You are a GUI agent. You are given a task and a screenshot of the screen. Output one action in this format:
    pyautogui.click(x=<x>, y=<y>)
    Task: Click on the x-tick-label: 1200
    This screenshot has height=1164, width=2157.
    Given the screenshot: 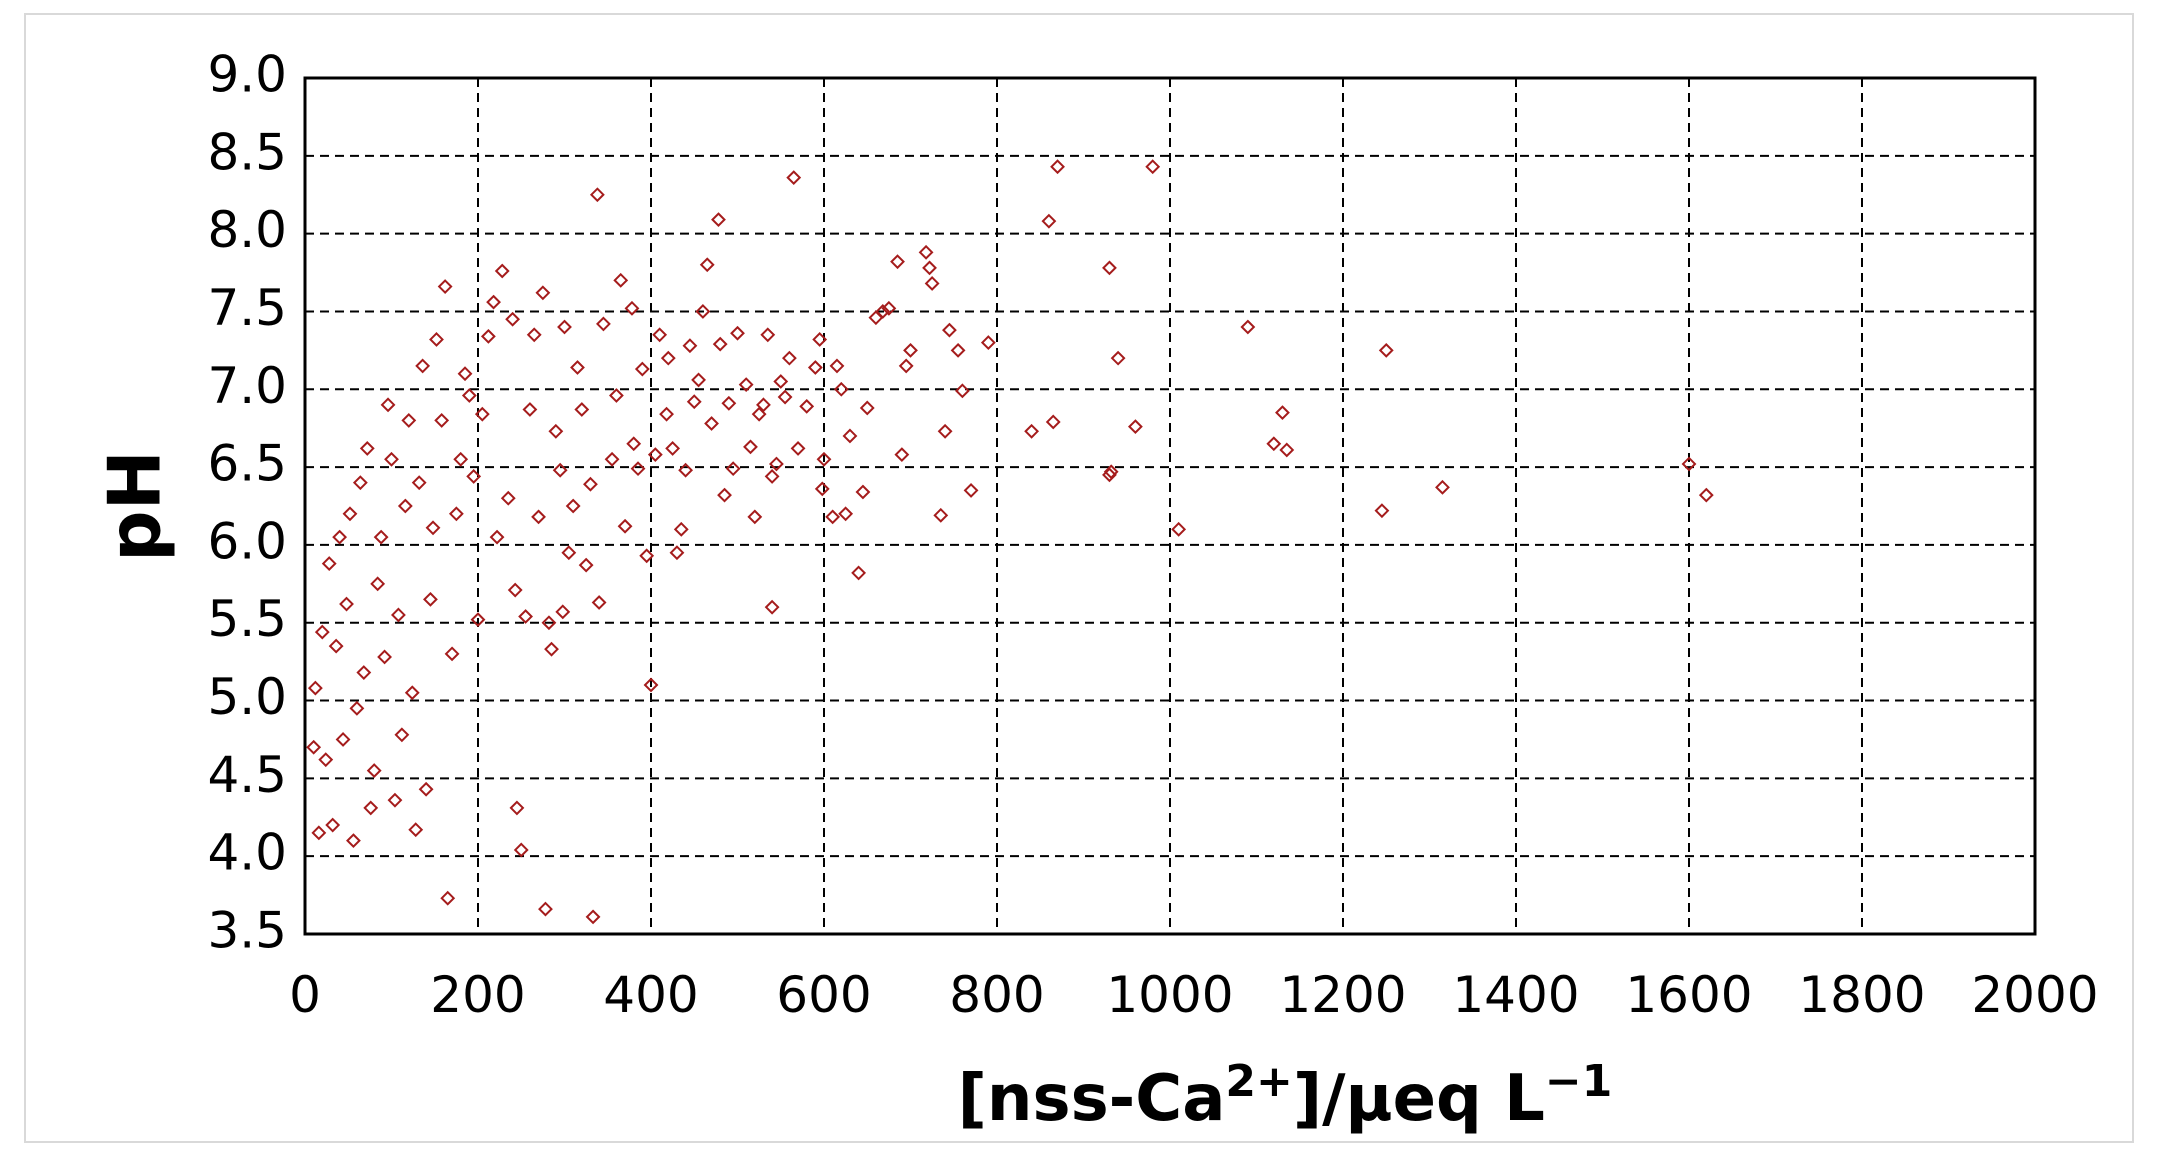 What is the action you would take?
    pyautogui.click(x=1342, y=995)
    